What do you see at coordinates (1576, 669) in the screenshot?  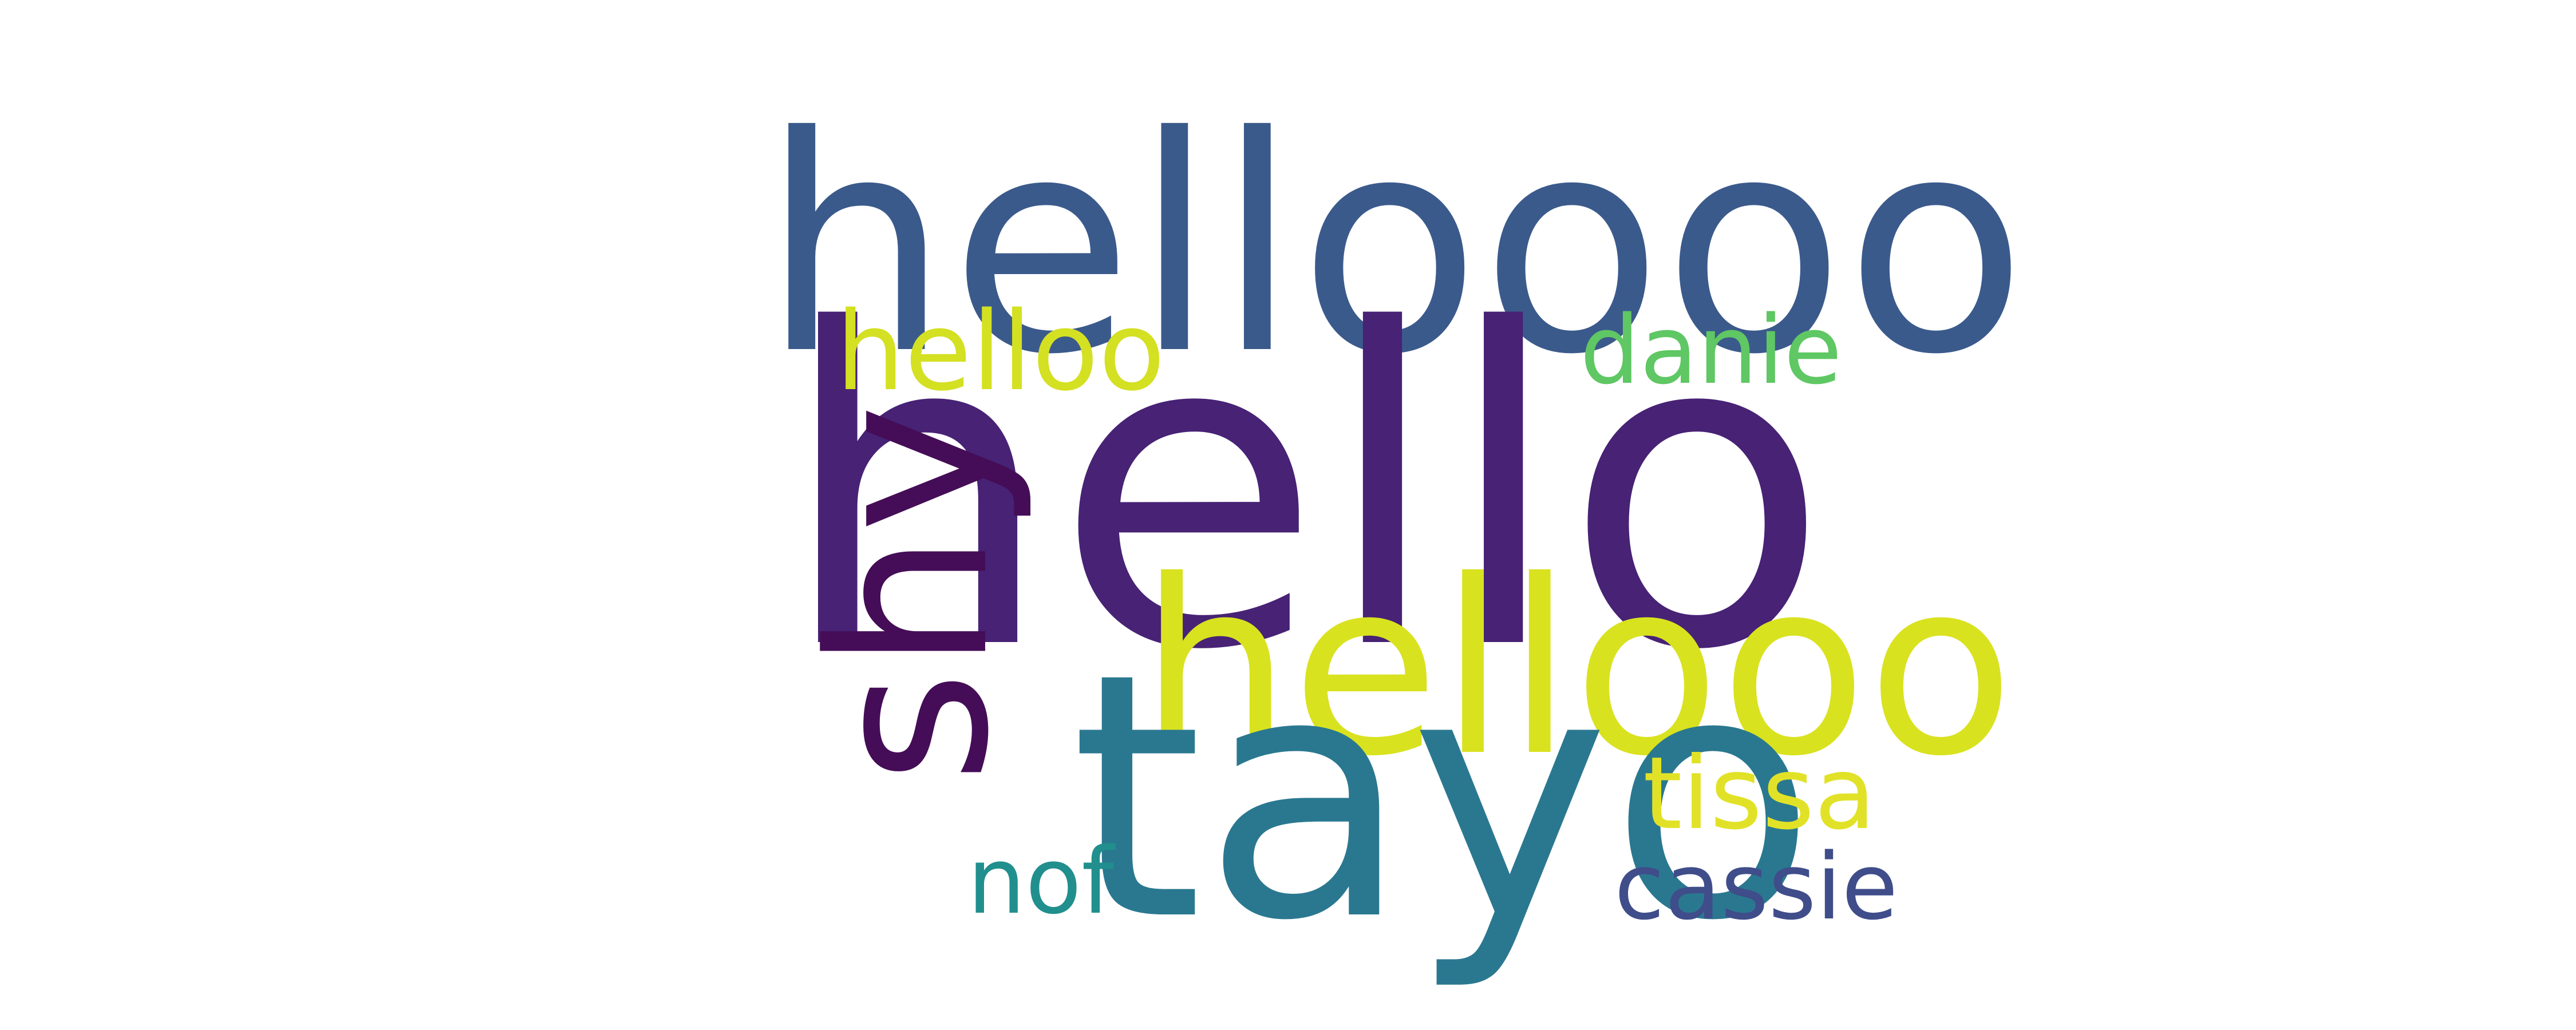 I see `word-hellooo: hellooo` at bounding box center [1576, 669].